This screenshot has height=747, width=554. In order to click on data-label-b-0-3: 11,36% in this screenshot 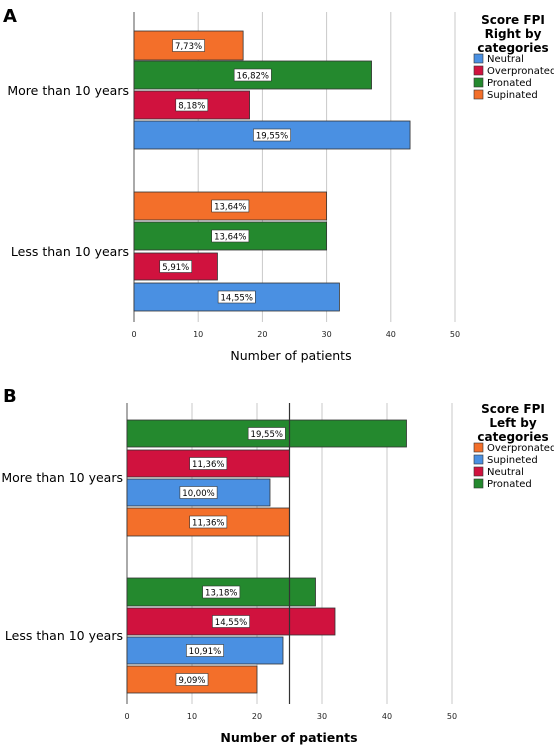, I will do `click(208, 523)`.